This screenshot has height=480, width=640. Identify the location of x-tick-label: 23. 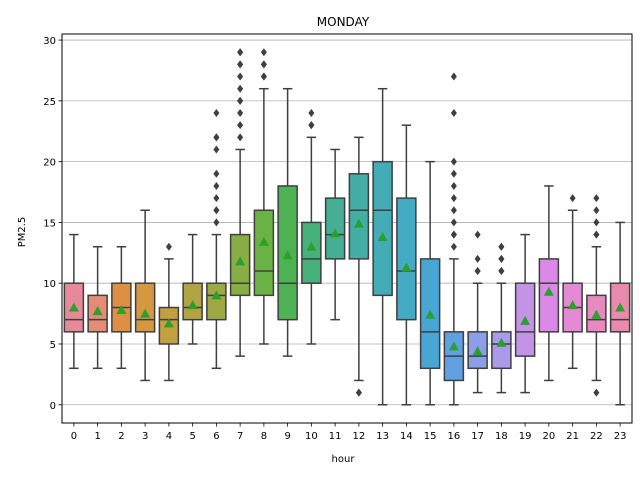
(620, 436).